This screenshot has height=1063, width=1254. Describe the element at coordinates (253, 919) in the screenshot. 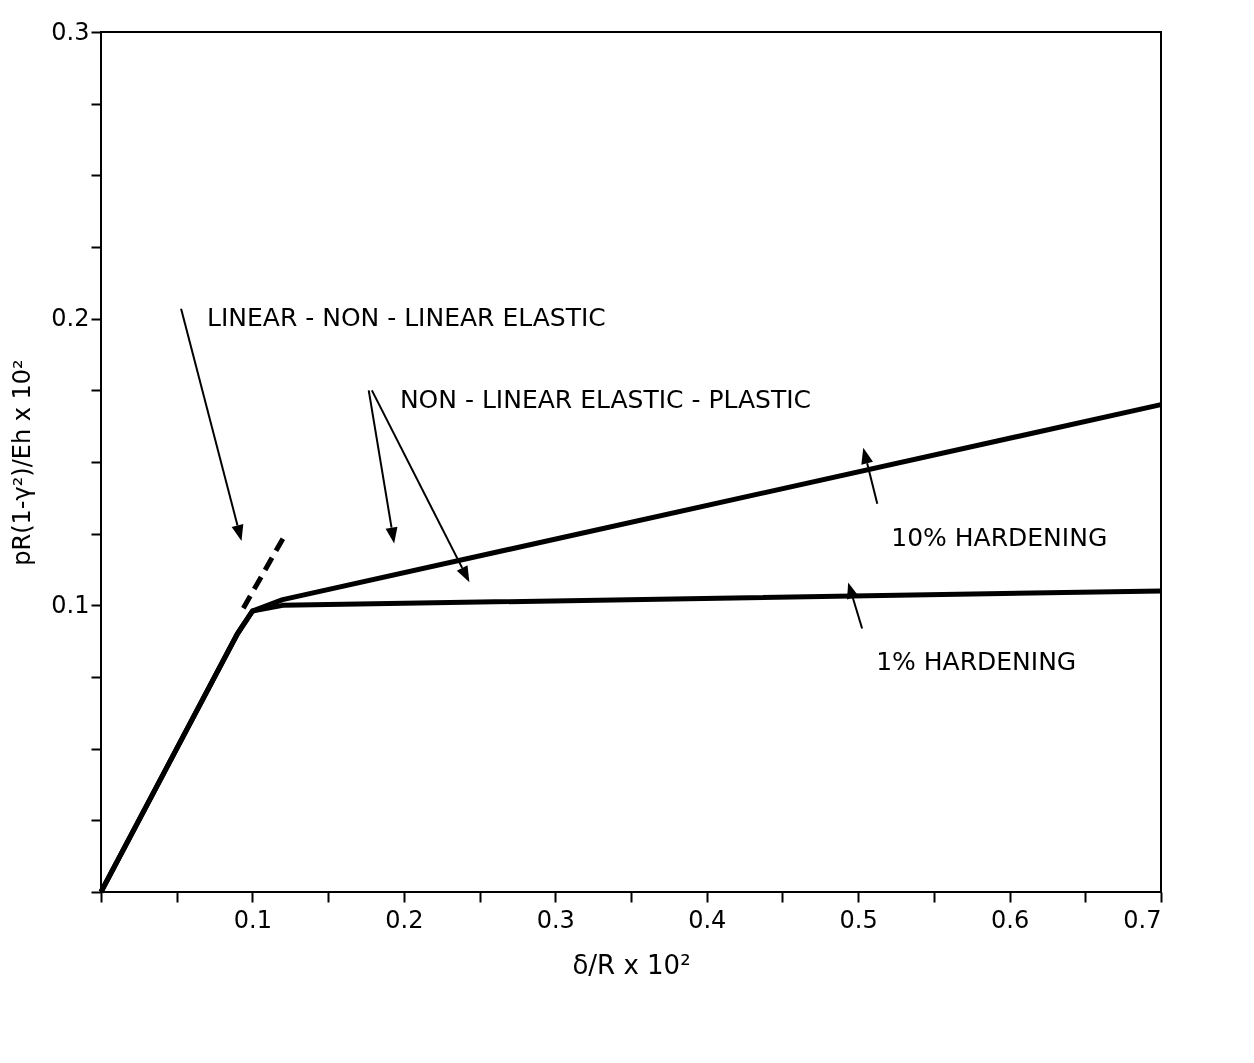

I see `x-tick-label: 0.1` at that location.